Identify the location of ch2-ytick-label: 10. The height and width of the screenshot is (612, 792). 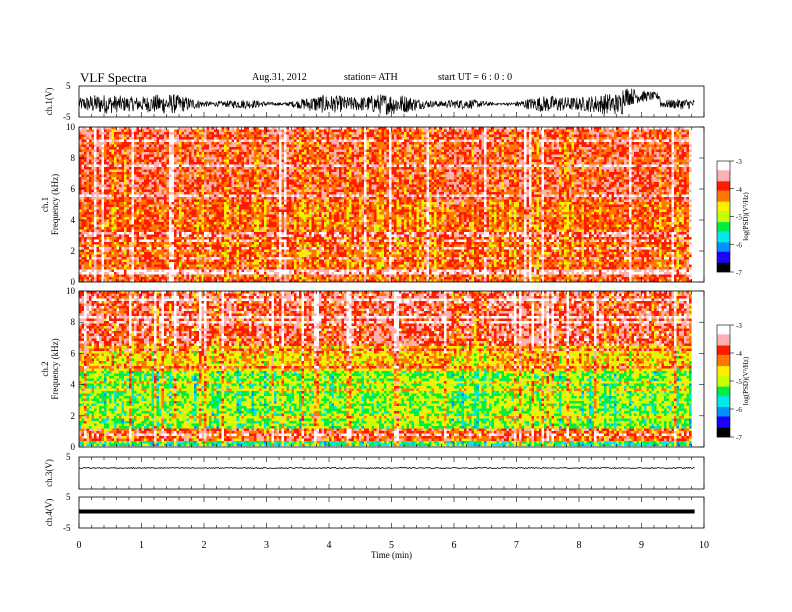
(71, 291).